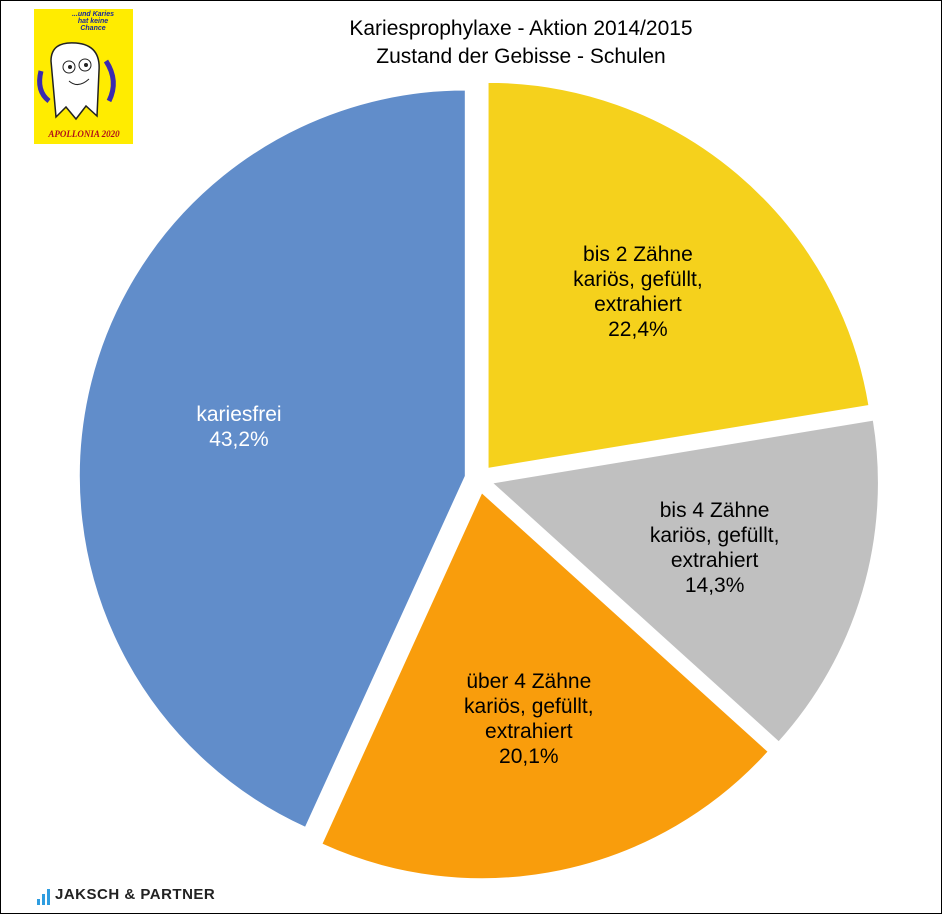 The width and height of the screenshot is (942, 914). I want to click on logo-name: APOLLONIA 2020, so click(84, 134).